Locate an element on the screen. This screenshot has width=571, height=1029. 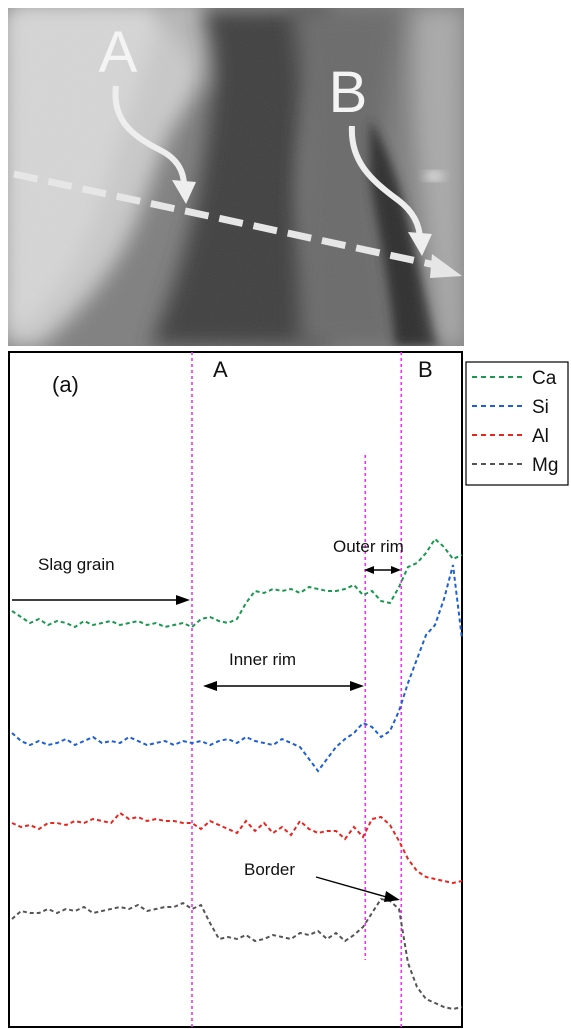
arrow-b-head is located at coordinates (420, 244).